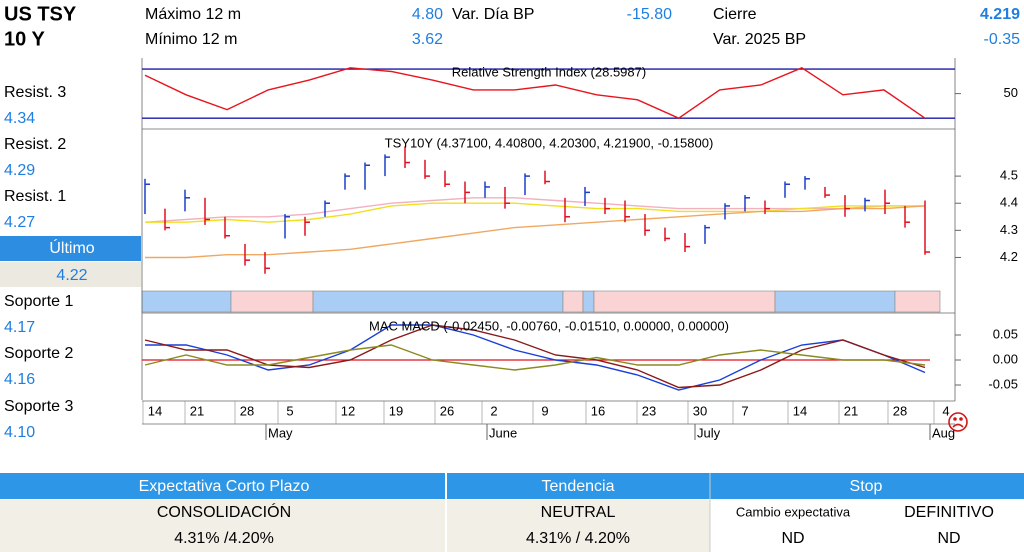  Describe the element at coordinates (503, 432) in the screenshot. I see `month-label: June` at that location.